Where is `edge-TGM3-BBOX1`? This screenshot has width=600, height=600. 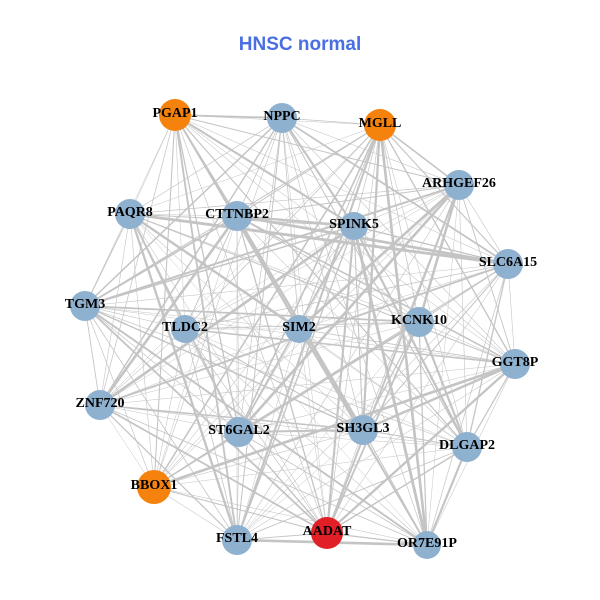 edge-TGM3-BBOX1 is located at coordinates (119, 396).